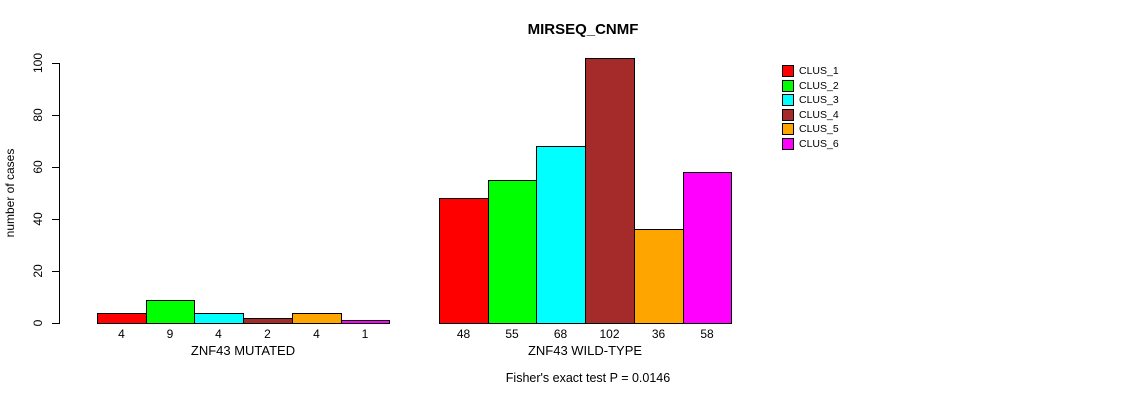 This screenshot has height=400, width=1140. What do you see at coordinates (38, 323) in the screenshot?
I see `y-axis-tick-label: 0` at bounding box center [38, 323].